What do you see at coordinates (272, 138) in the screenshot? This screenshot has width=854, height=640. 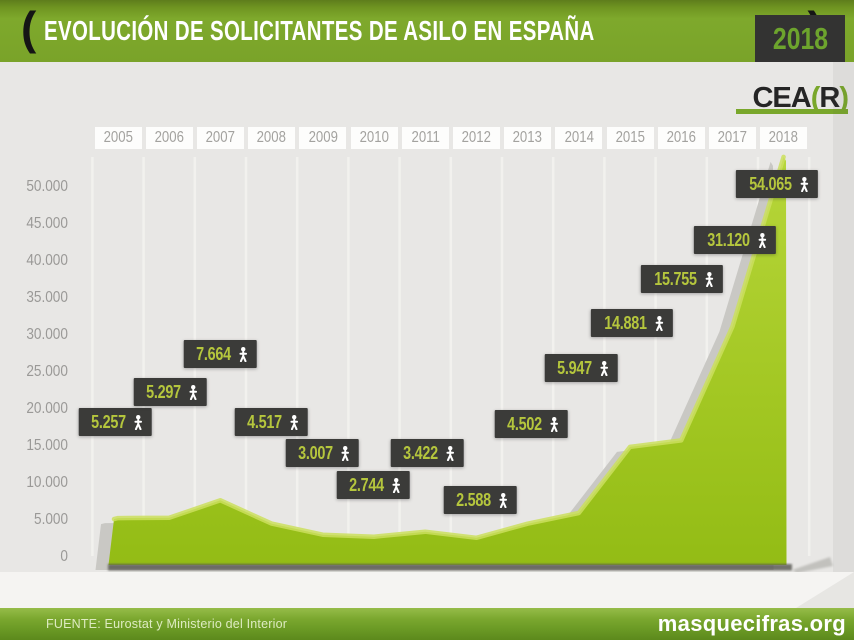 I see `year-label-2008: 2008` at bounding box center [272, 138].